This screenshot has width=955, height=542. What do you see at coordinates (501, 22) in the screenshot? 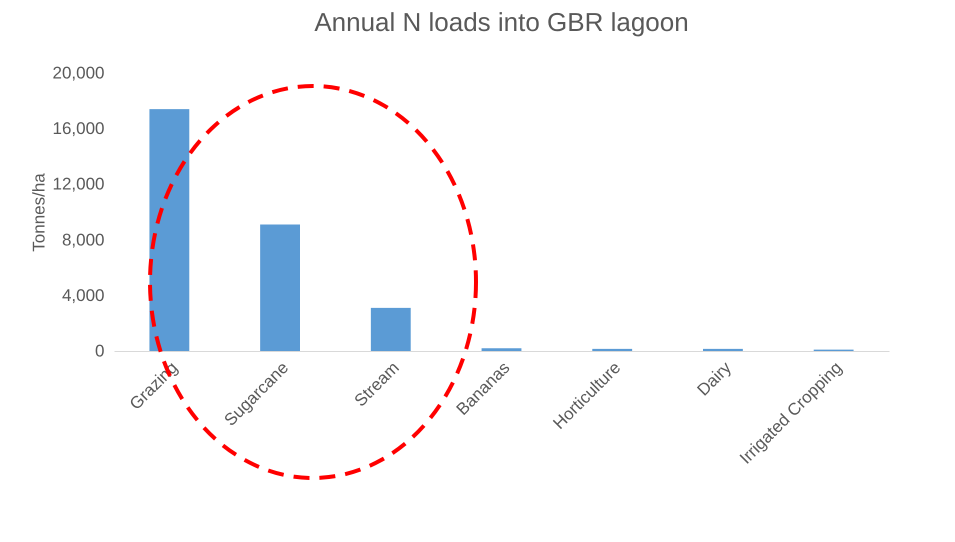
I see `chart-title: Annual N loads into GBR lagoon` at bounding box center [501, 22].